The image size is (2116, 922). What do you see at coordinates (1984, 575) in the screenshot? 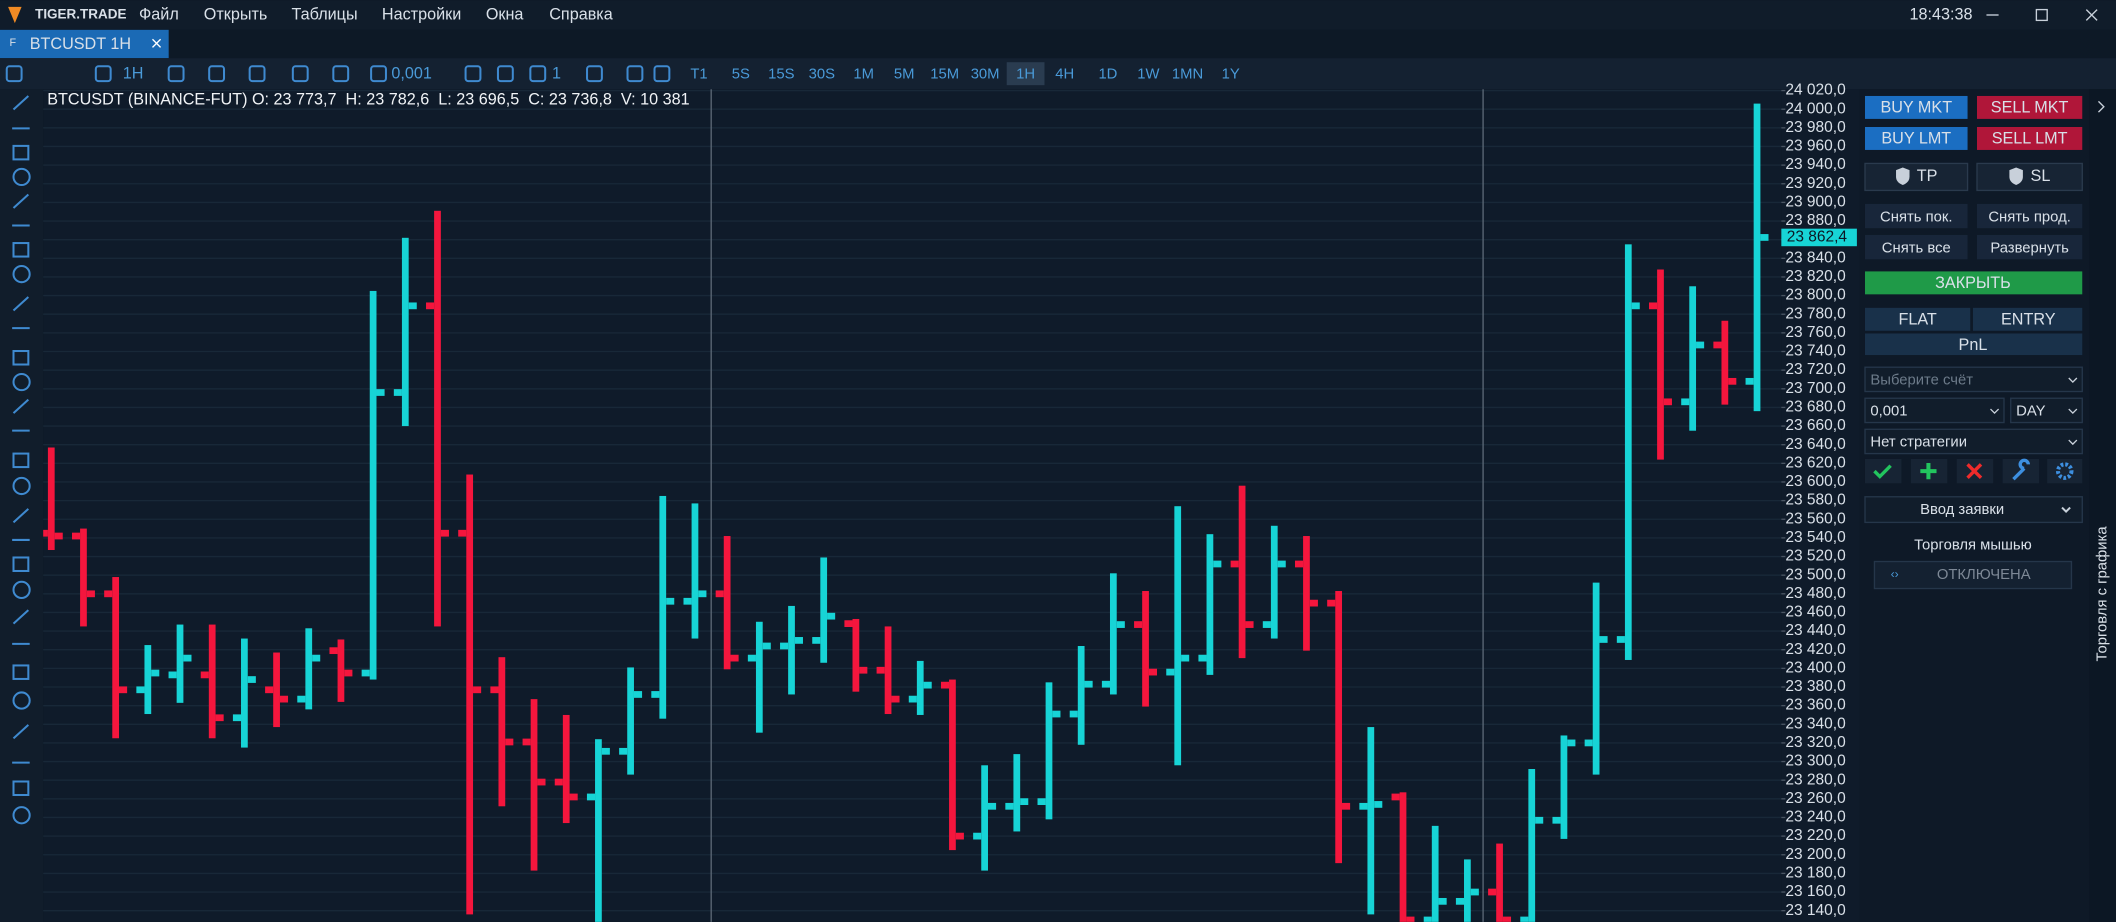
I see `mouse-trading-state: ОТКЛЮЧЕНА` at bounding box center [1984, 575].